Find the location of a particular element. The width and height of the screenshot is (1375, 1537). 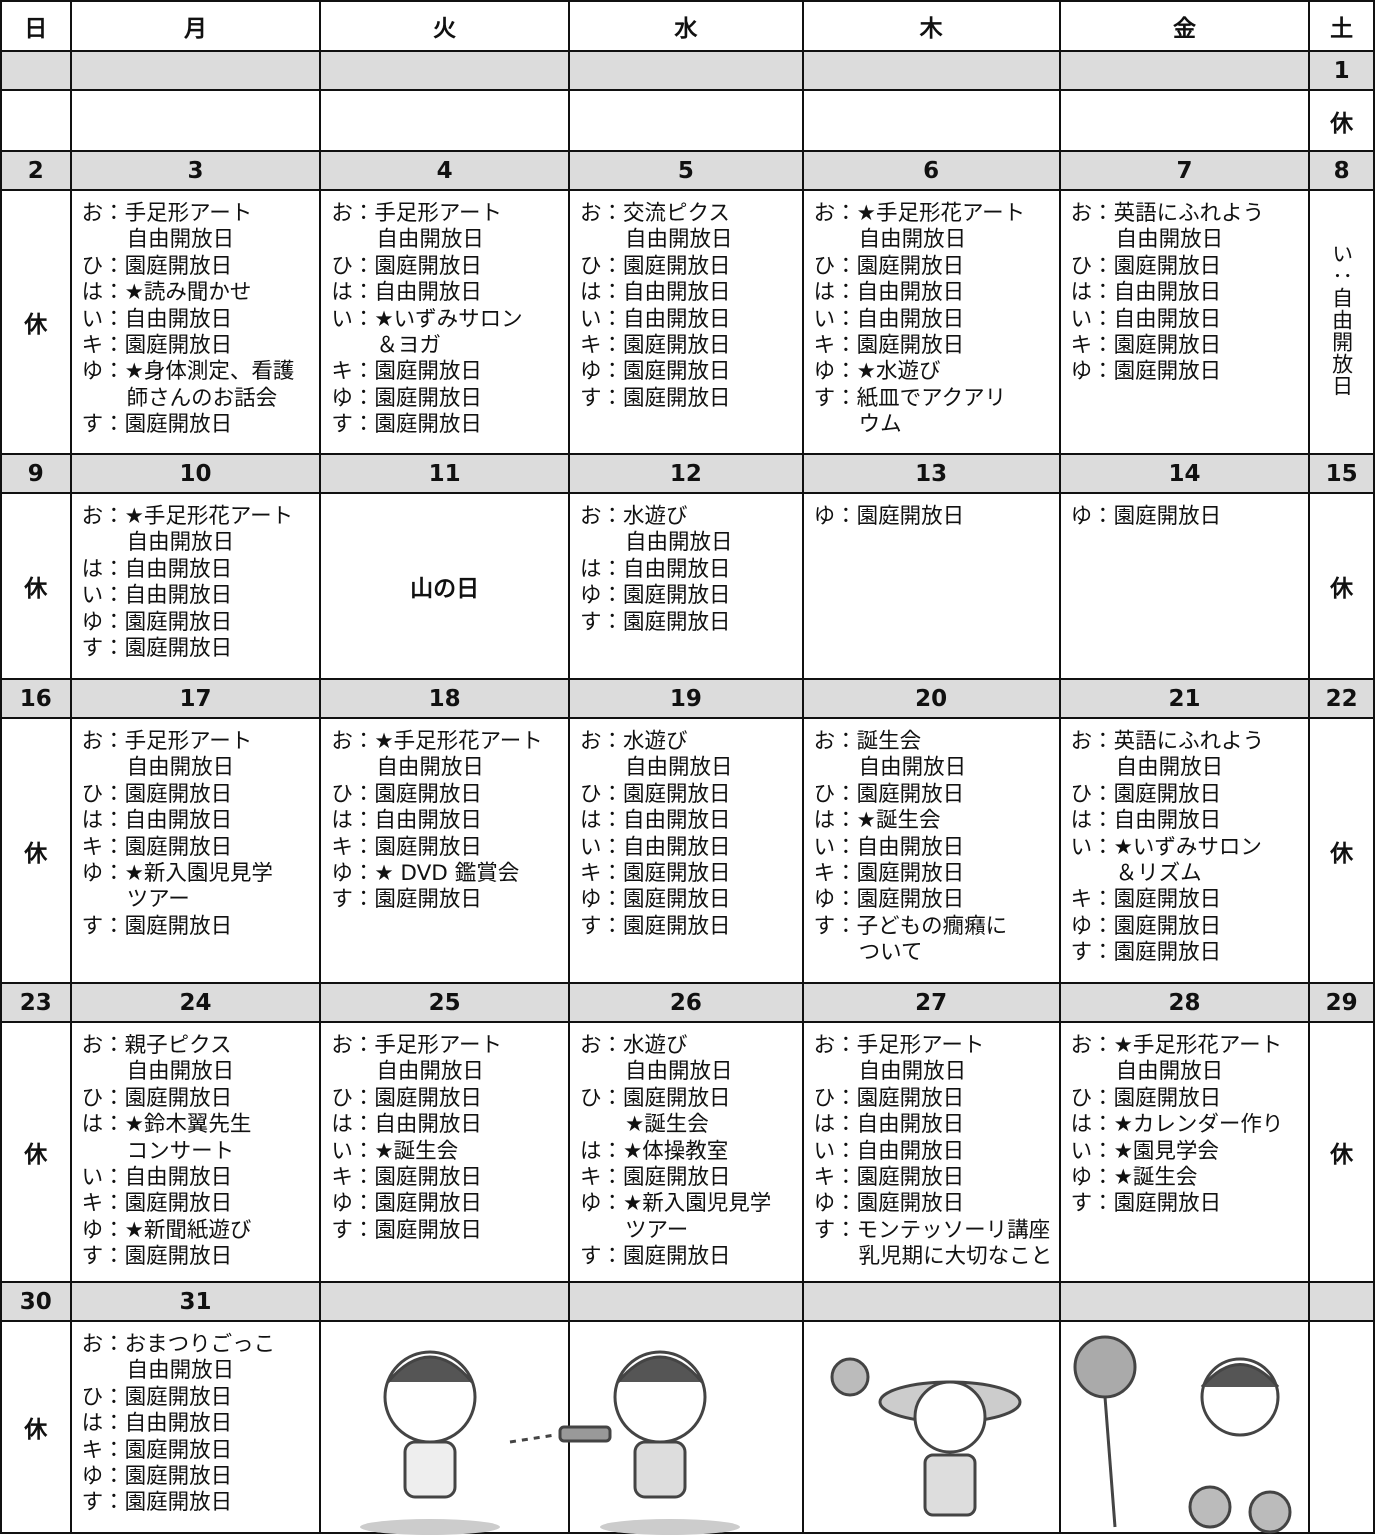

date-cell: 19 is located at coordinates (686, 698).